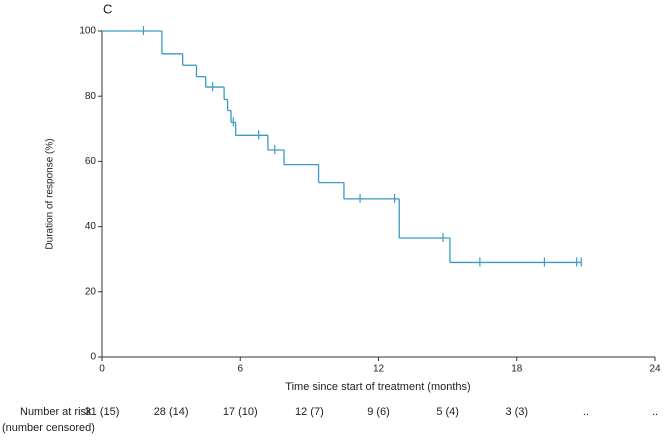  Describe the element at coordinates (102, 412) in the screenshot. I see `risk-count: 31 (15)` at that location.